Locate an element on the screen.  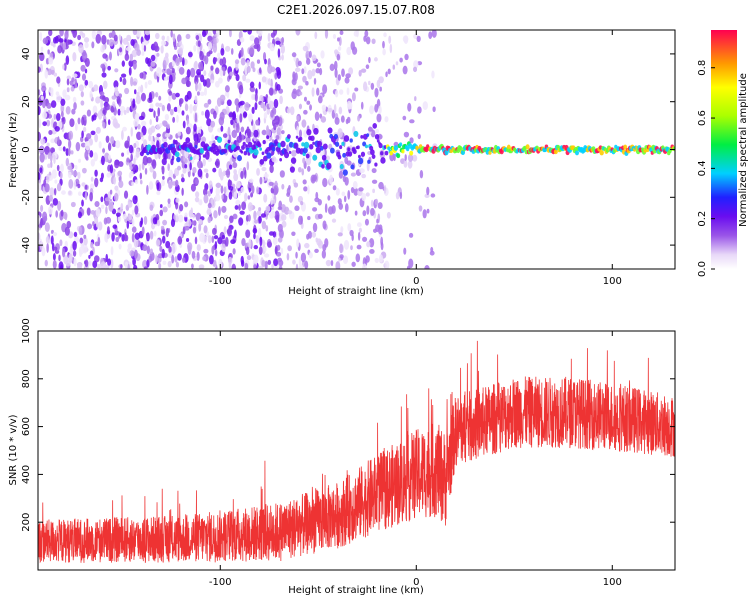
snr-y-tick-label: 400 is located at coordinates (26, 474).